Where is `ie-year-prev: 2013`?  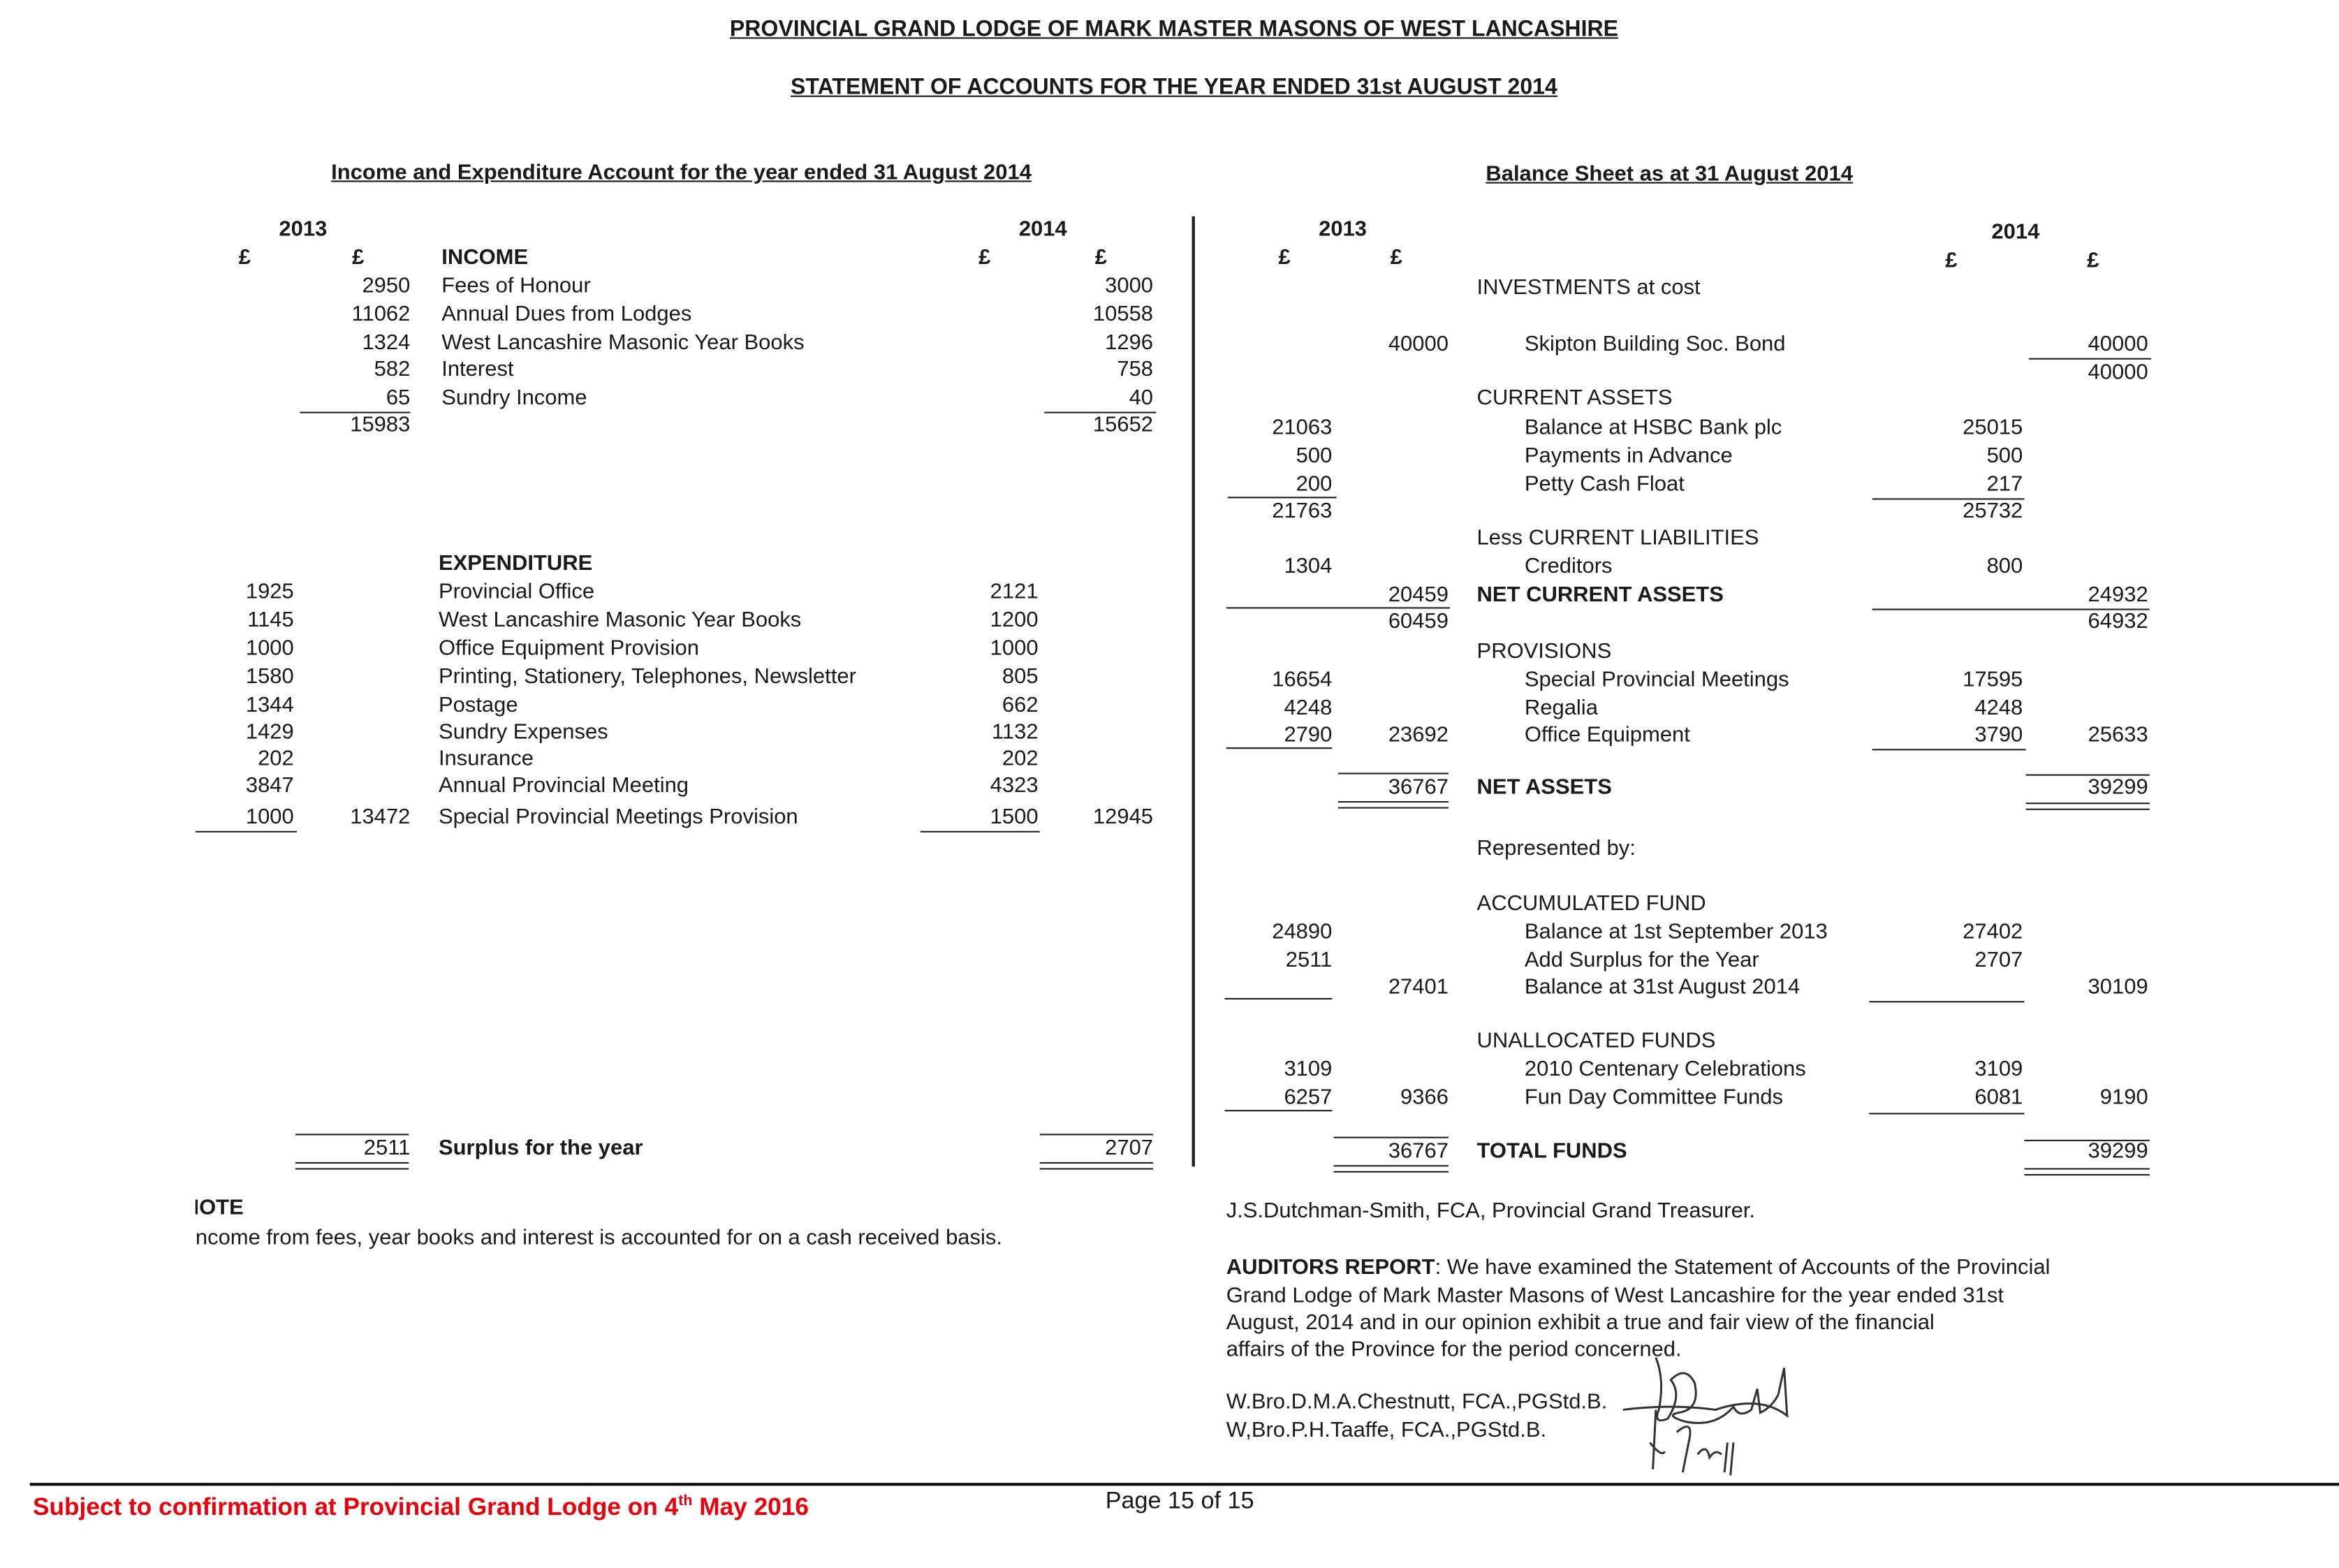 ie-year-prev: 2013 is located at coordinates (303, 230).